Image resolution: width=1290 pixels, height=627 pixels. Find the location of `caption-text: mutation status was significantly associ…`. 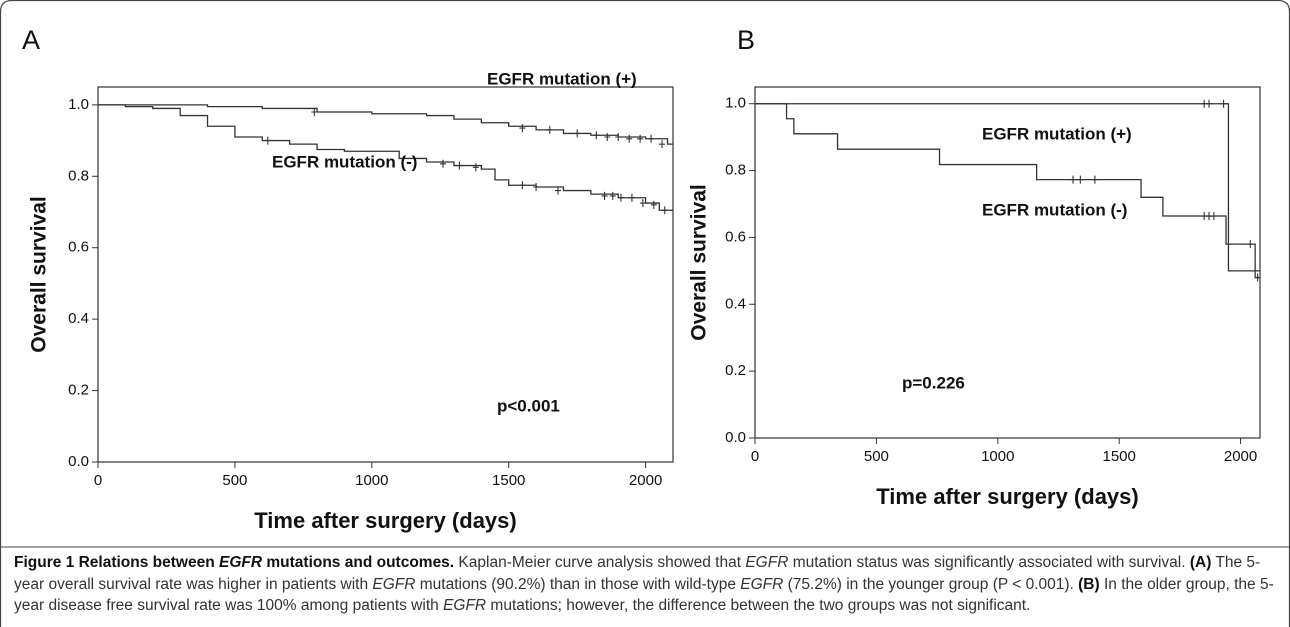

caption-text: mutation status was significantly associ… is located at coordinates (989, 562).